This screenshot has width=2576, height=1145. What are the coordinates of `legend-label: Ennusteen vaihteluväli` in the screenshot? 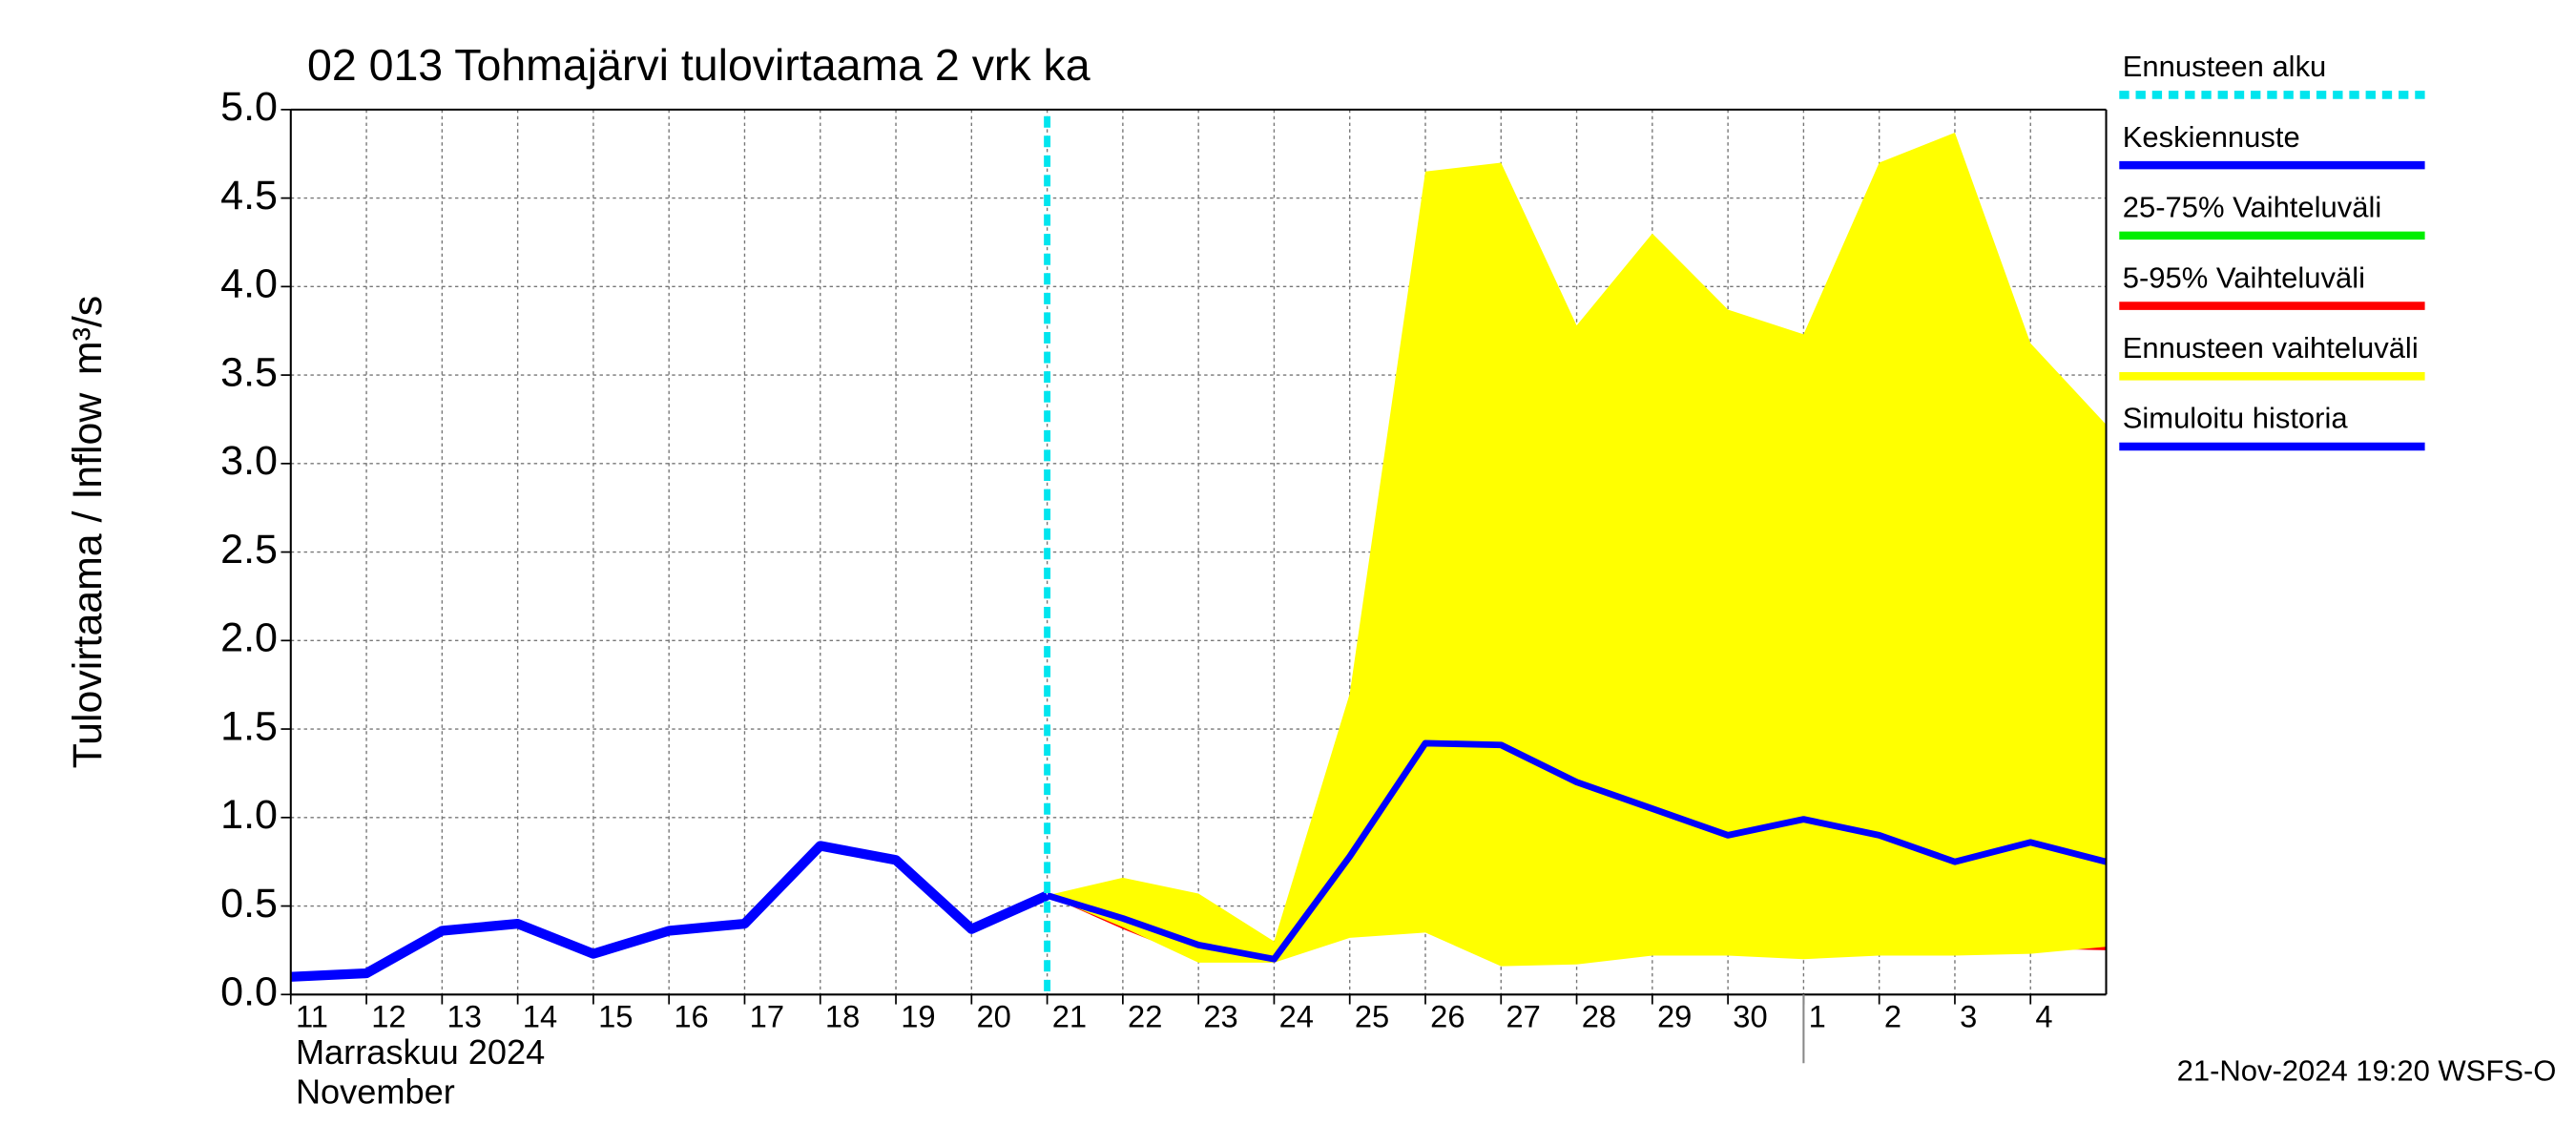 It's located at (2271, 348).